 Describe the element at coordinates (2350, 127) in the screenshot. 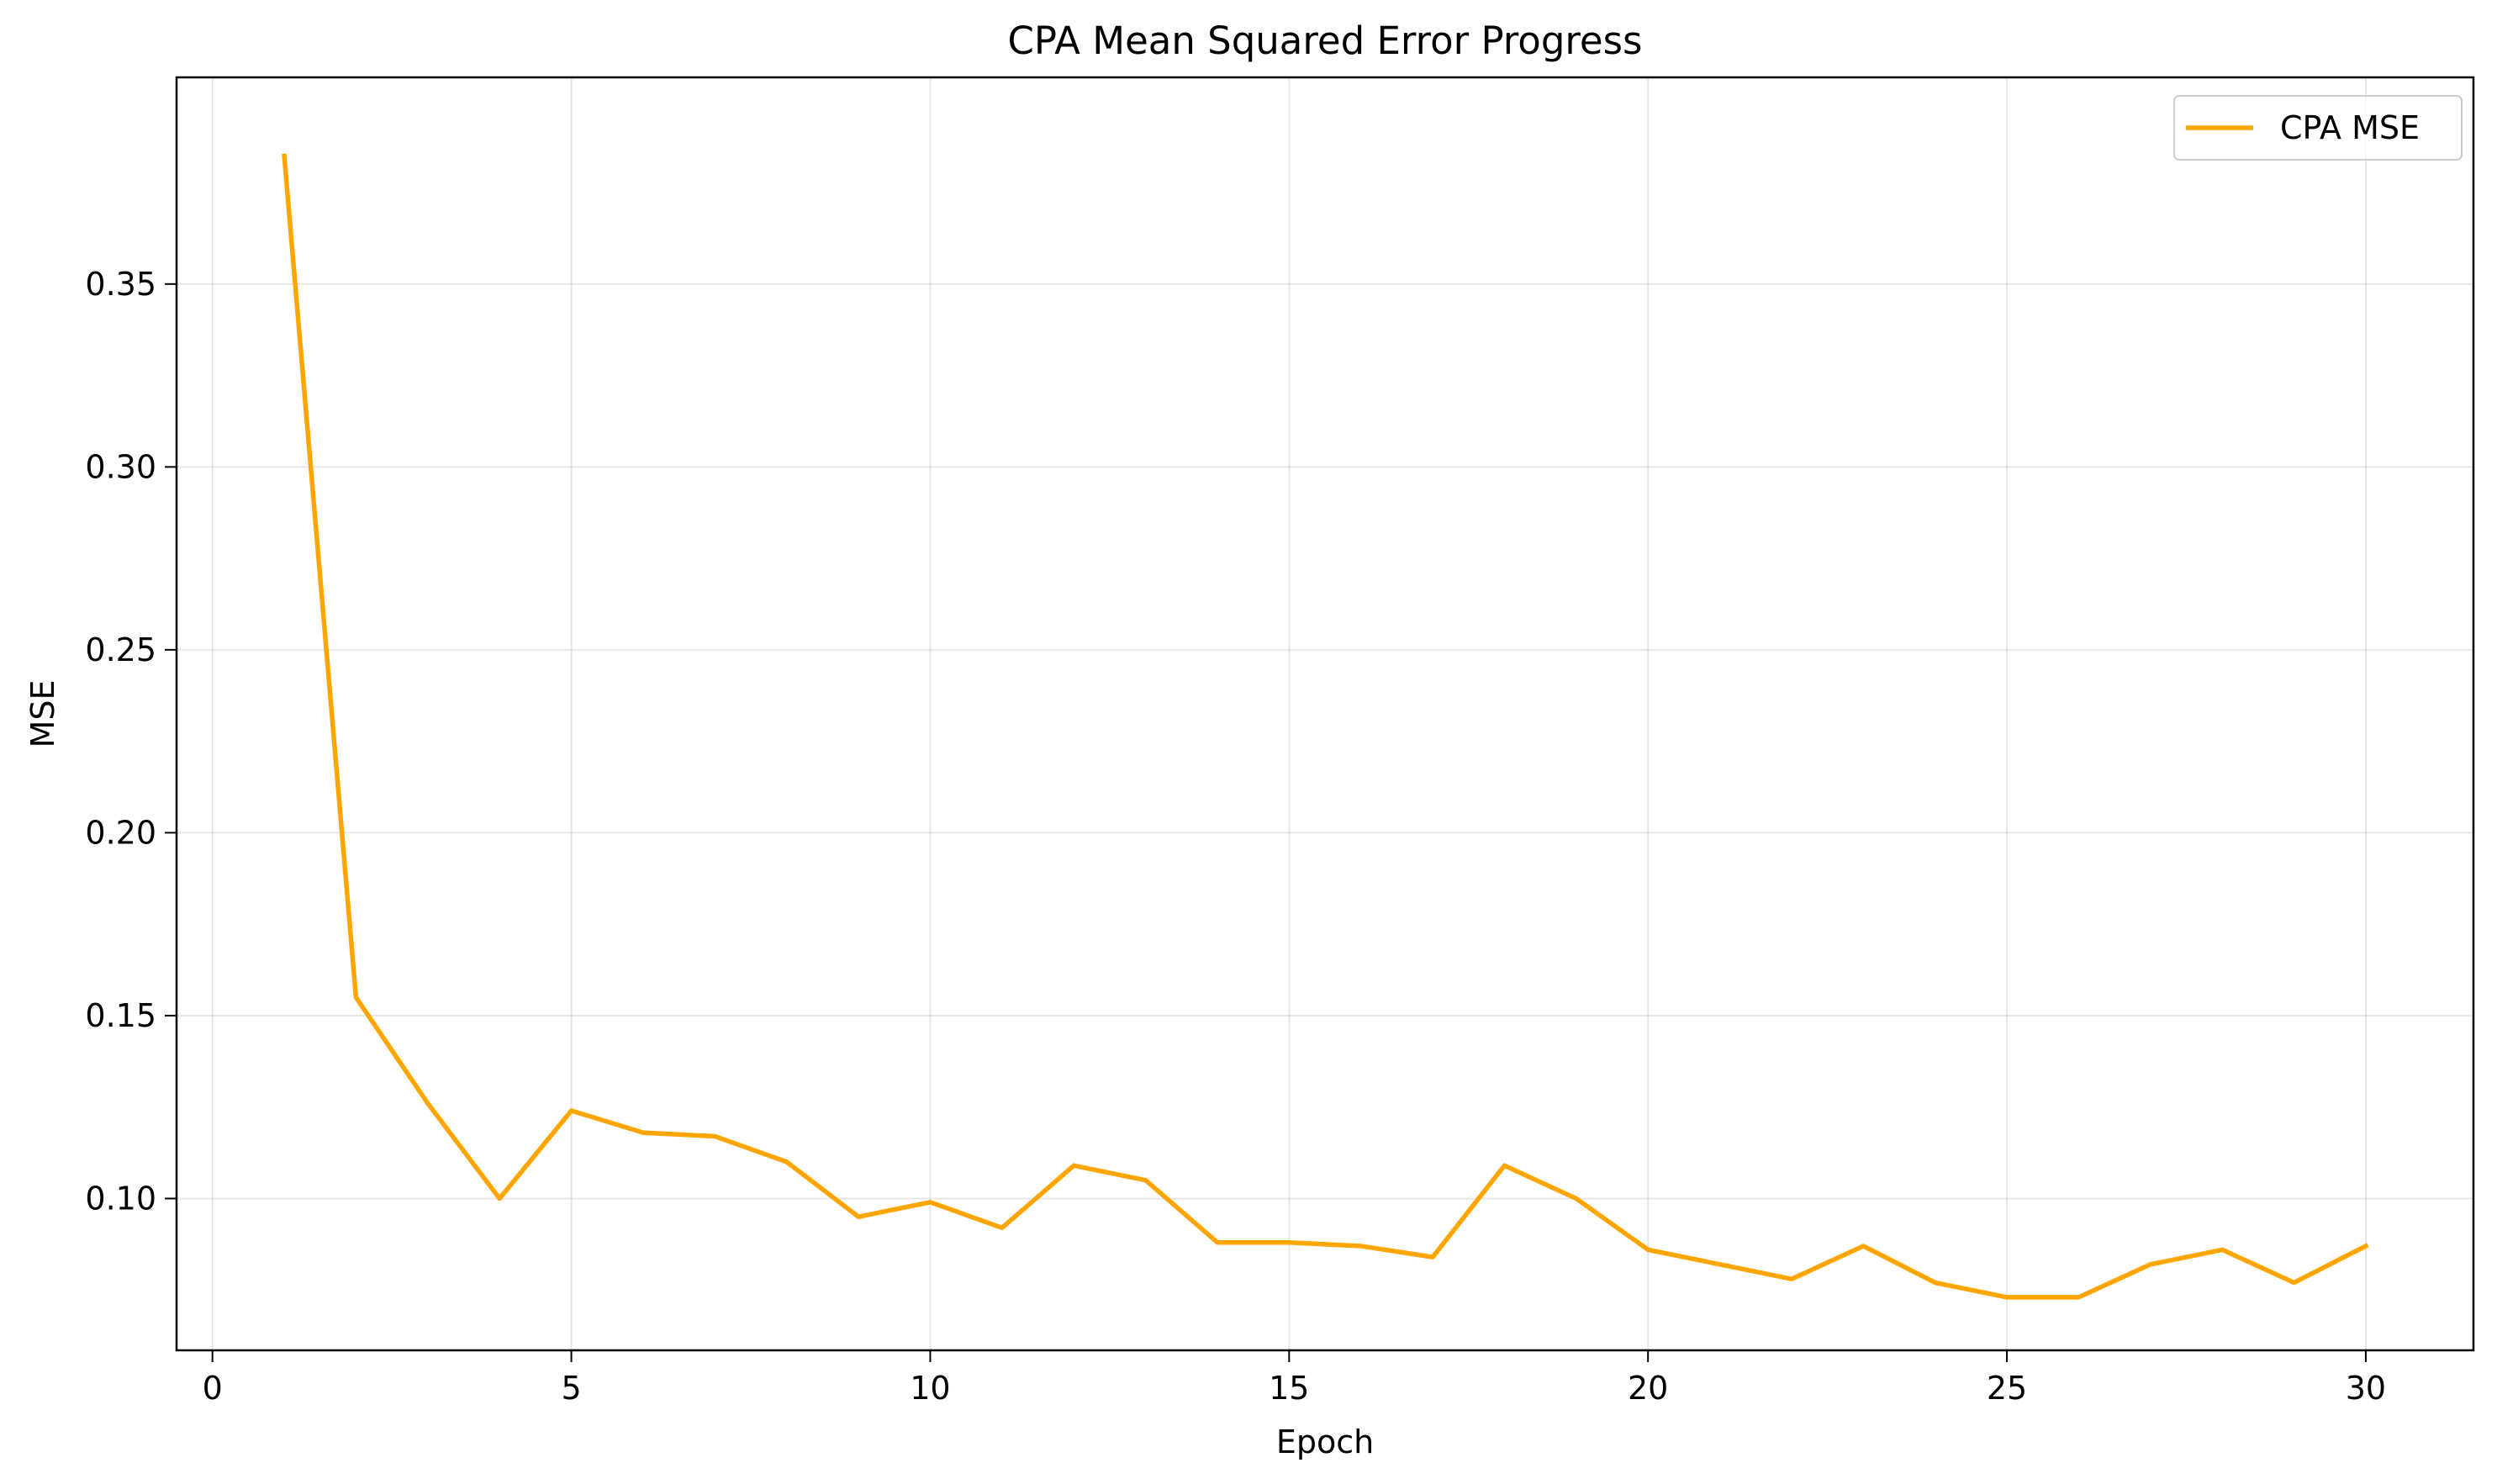

I see `legend-label-cpa-mse: CPA MSE` at that location.